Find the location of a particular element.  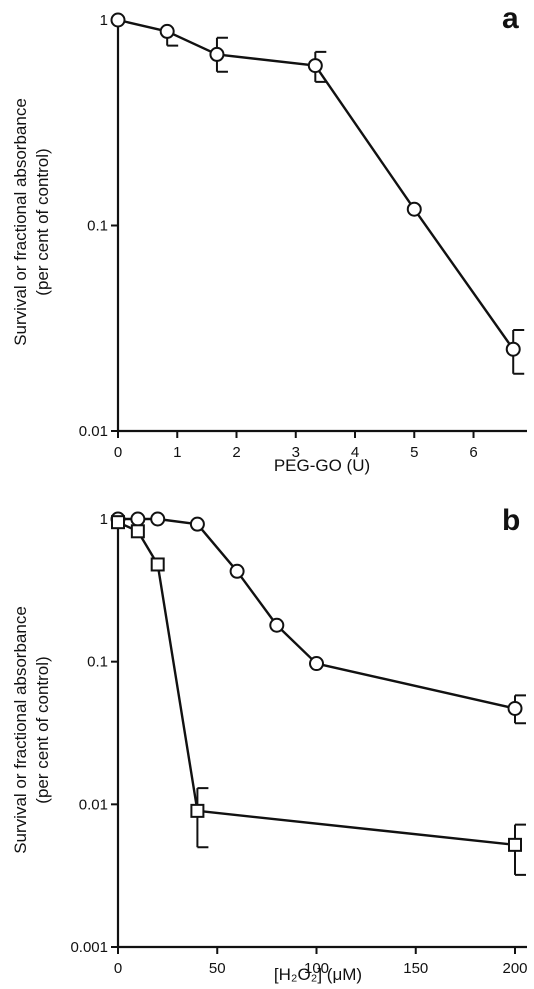

panel-a-letter: a is located at coordinates (510, 18).